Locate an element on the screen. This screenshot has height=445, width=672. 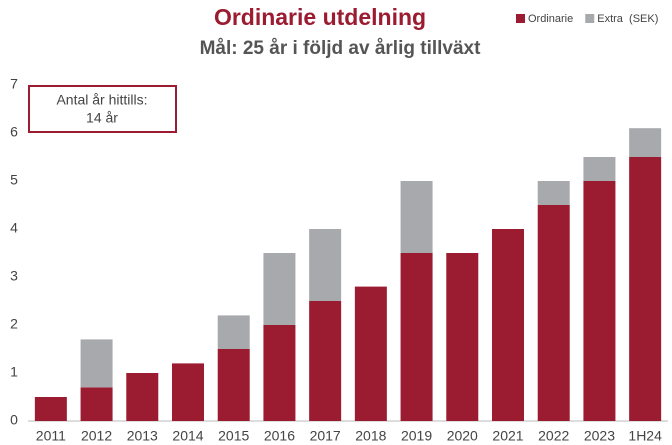
y-tick-label: 2 is located at coordinates (14, 324).